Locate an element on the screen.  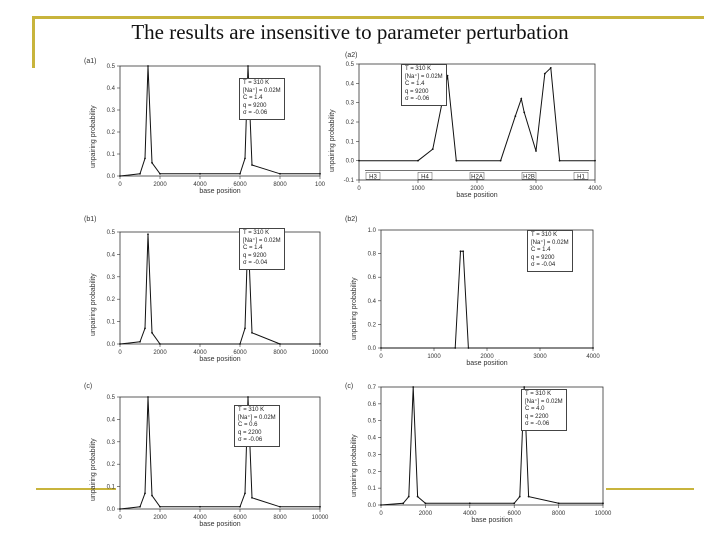
y-tick-label: 0.8 is located at coordinates (372, 255).